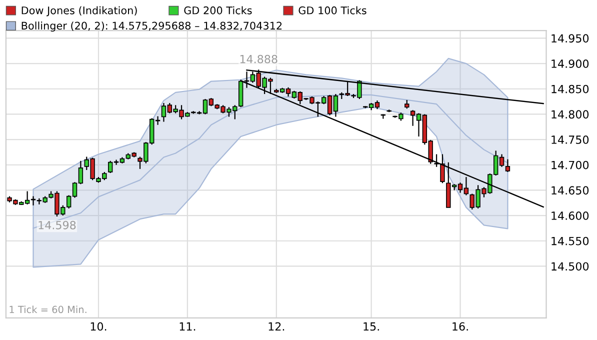 Image resolution: width=597 pixels, height=340 pixels. I want to click on y-tick-label: 14.550, so click(570, 241).